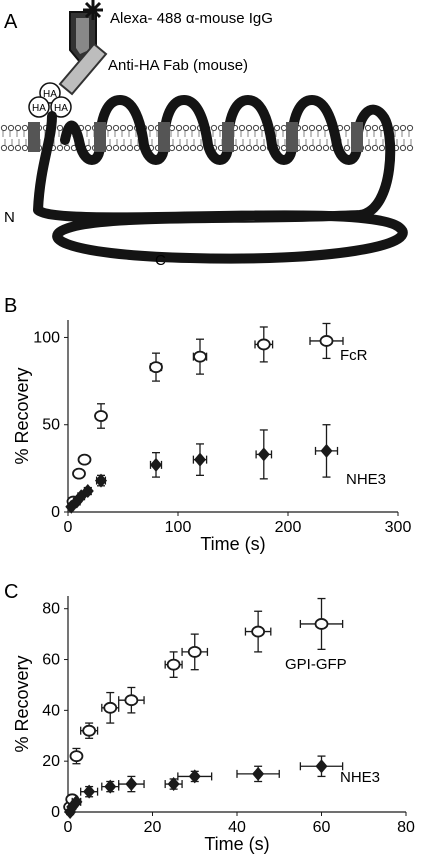 The height and width of the screenshot is (858, 425). I want to click on ha-tag-left: HA, so click(39, 107).